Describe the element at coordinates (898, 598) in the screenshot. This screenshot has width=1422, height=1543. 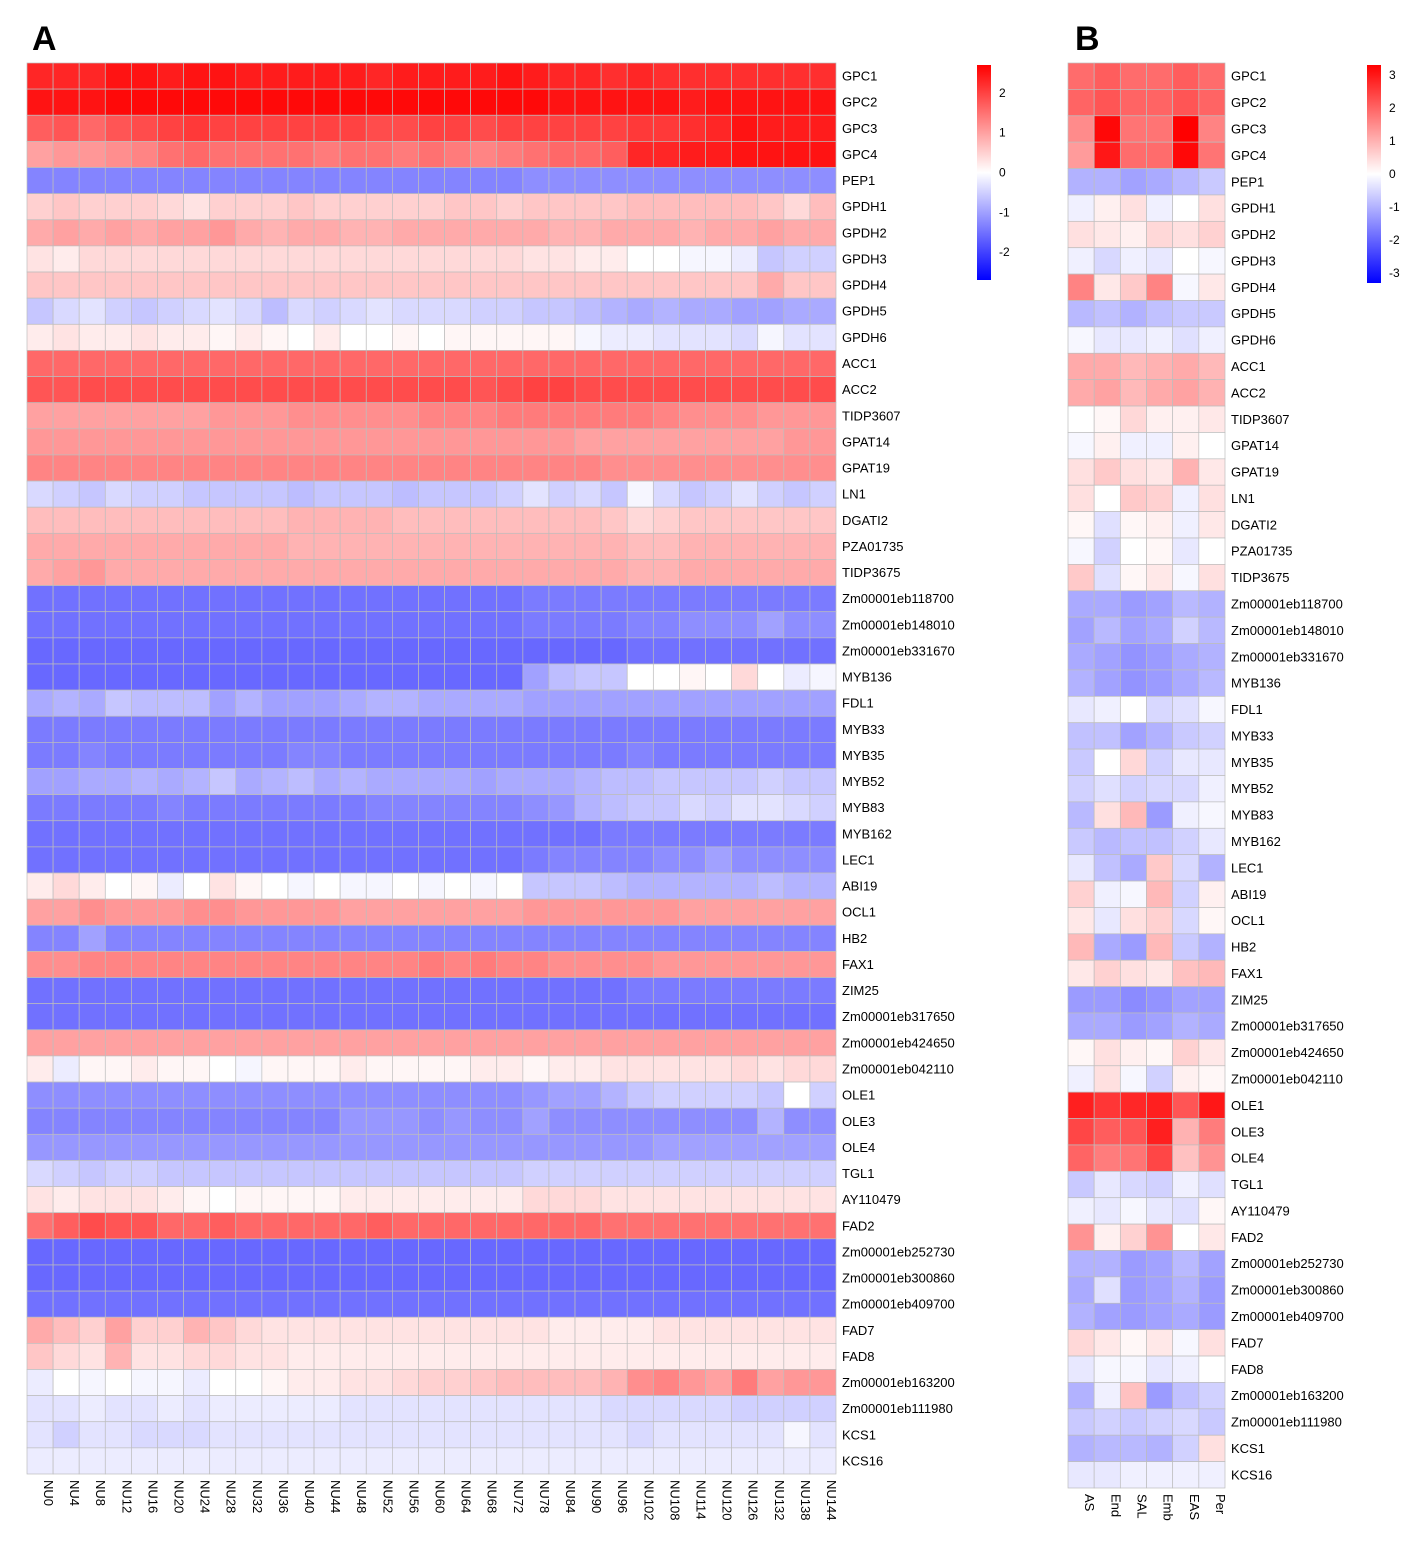
I see `row-label: Zm00001eb118700` at that location.